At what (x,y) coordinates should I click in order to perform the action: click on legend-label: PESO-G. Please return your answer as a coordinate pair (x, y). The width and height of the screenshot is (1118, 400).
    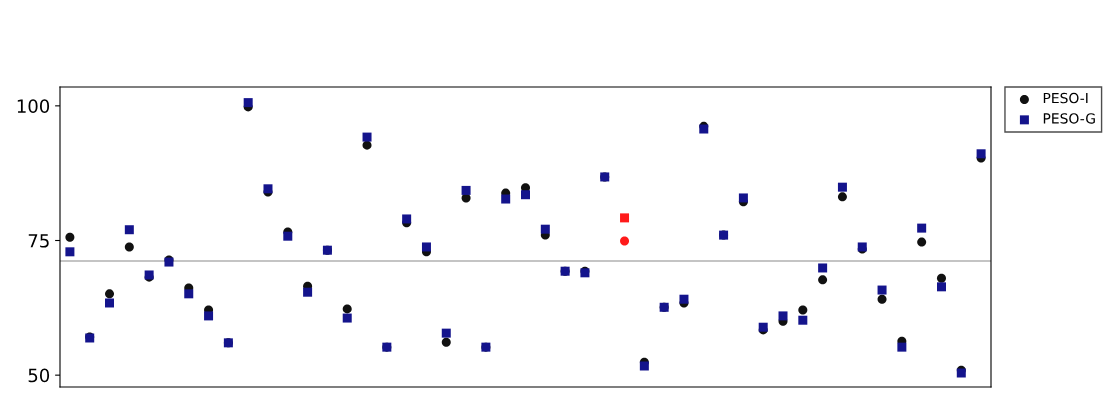
    Looking at the image, I should click on (1069, 118).